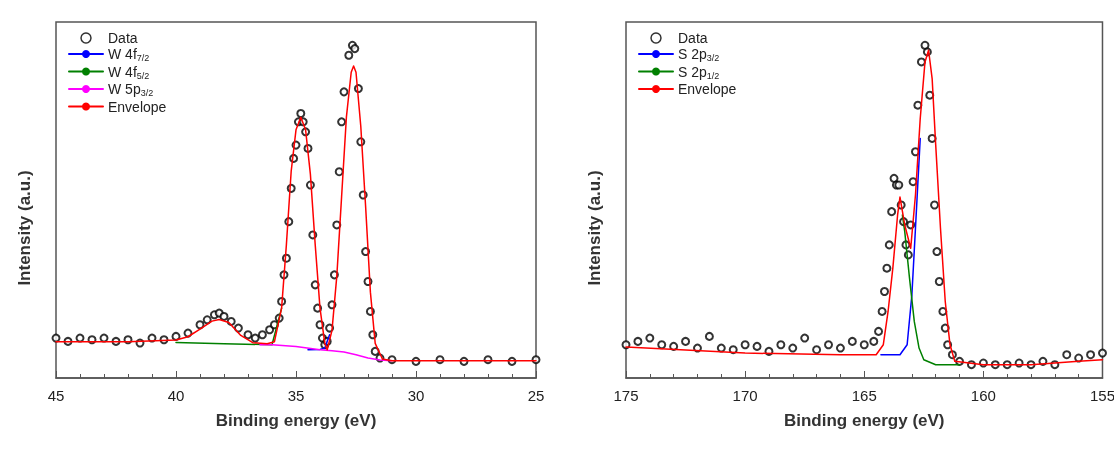 This screenshot has height=459, width=1114. Describe the element at coordinates (864, 395) in the screenshot. I see `x-tick-label: 165` at that location.